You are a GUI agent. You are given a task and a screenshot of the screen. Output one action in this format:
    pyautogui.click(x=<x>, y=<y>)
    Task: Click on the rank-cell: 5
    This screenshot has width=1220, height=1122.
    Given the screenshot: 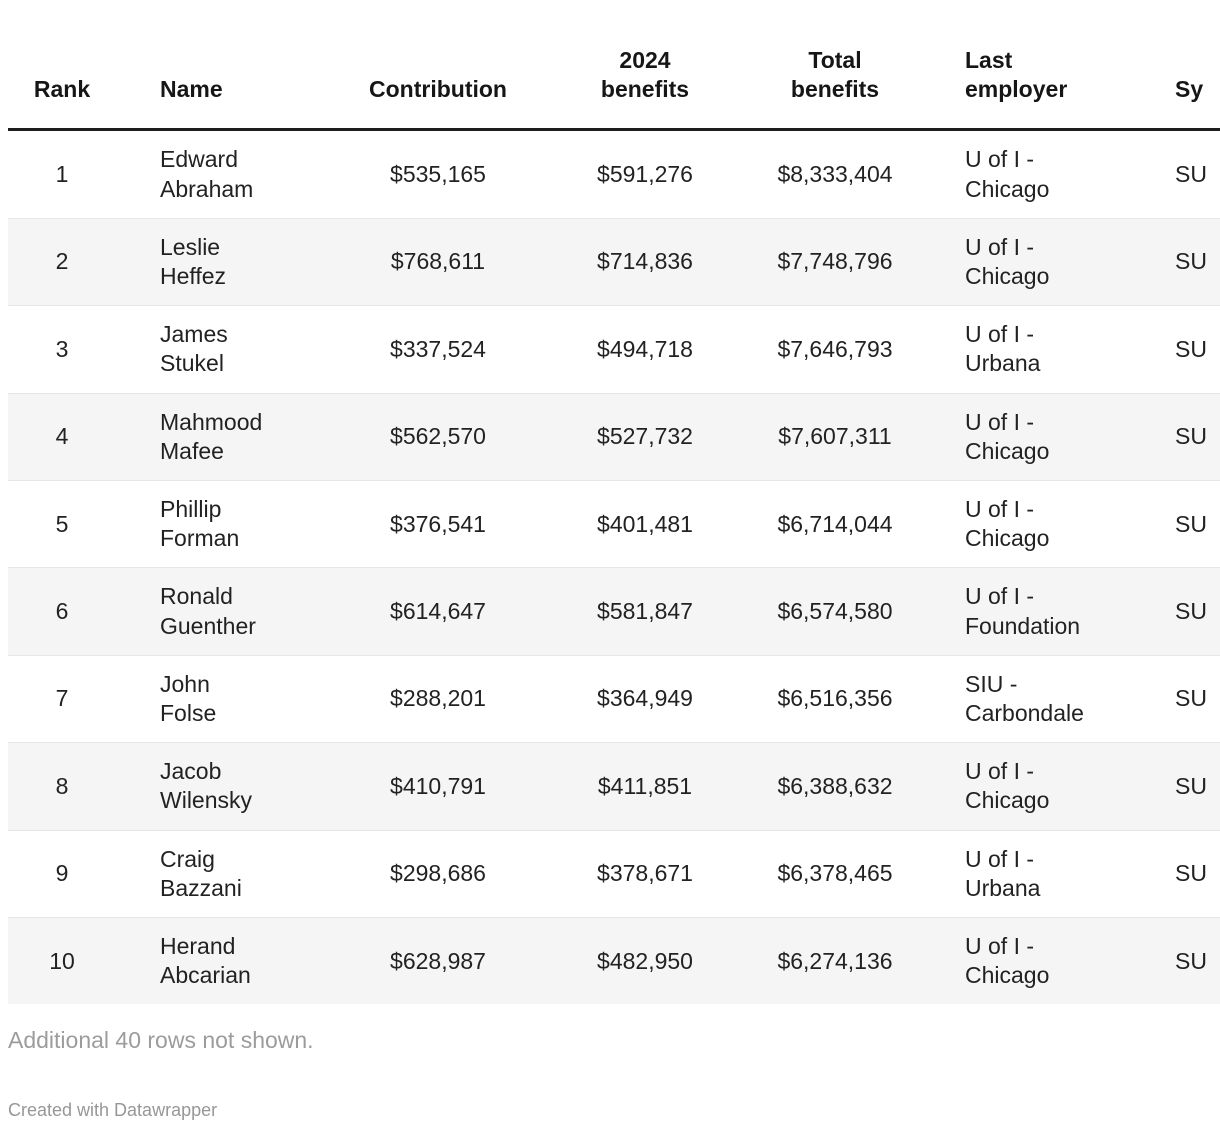 What is the action you would take?
    pyautogui.click(x=62, y=523)
    